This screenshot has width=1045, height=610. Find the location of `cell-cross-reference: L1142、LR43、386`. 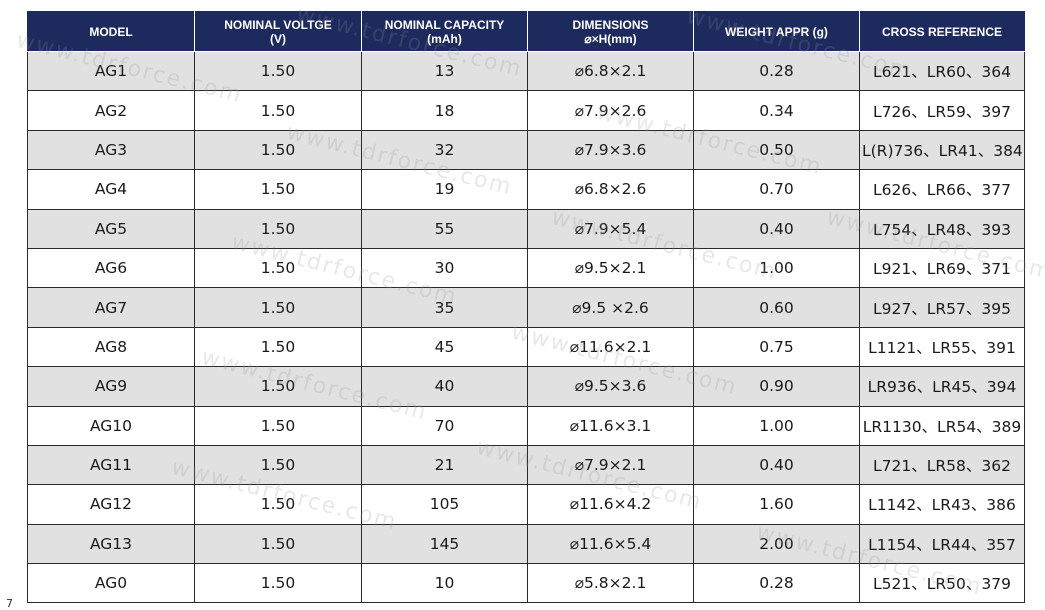

cell-cross-reference: L1142、LR43、386 is located at coordinates (942, 504).